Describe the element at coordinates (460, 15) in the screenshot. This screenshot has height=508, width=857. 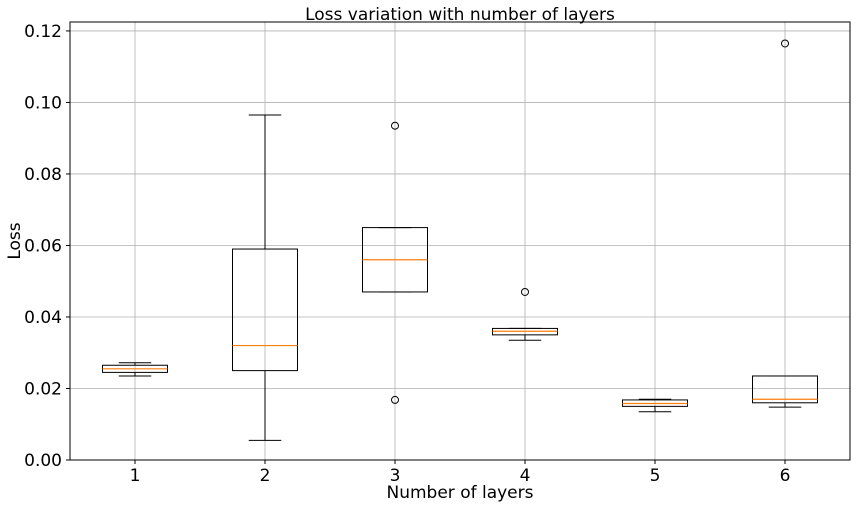
I see `chart-title: Loss variation with number of layers` at that location.